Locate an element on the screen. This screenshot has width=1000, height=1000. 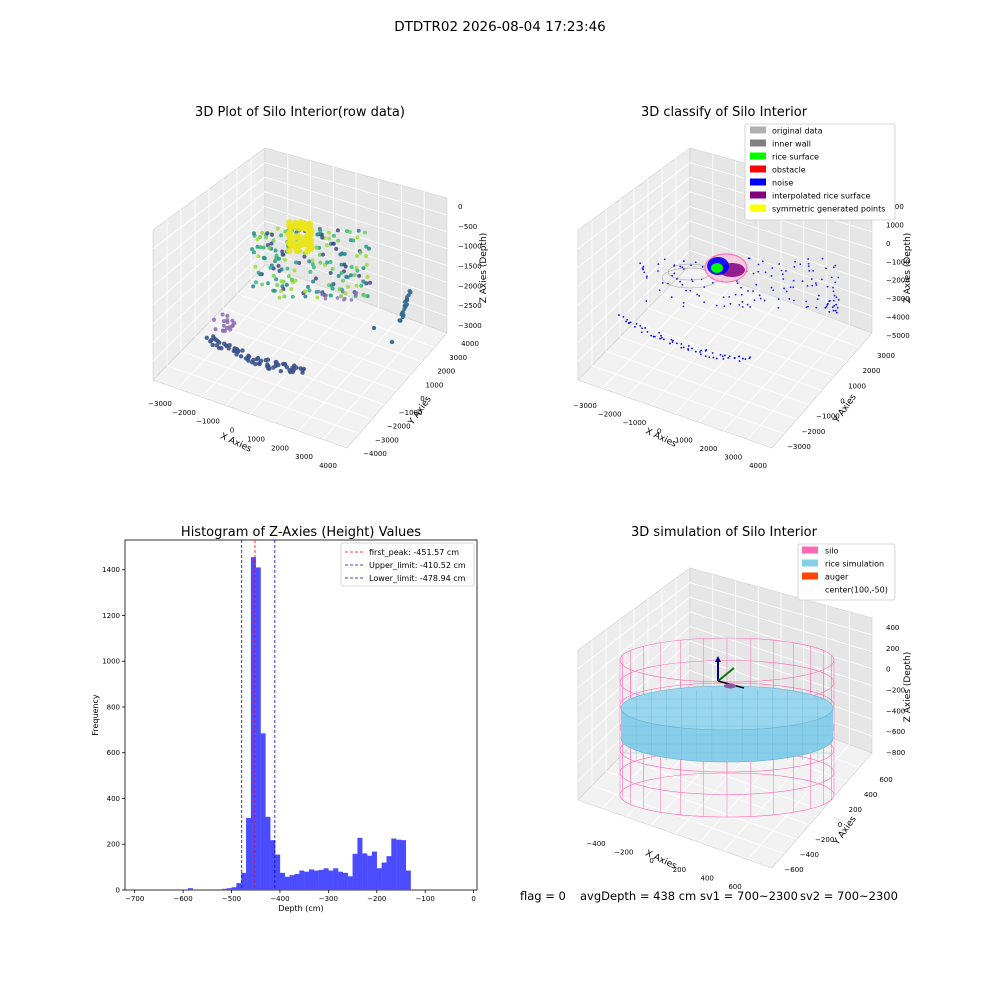
tick-label: 400 is located at coordinates (870, 795).